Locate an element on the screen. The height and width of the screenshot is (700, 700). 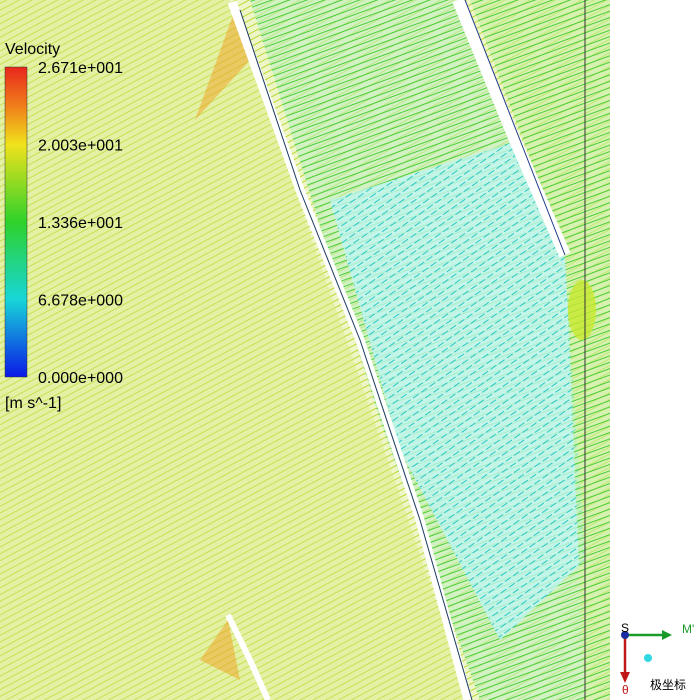
axis-triad: S M' θ 极坐标 is located at coordinates (657, 659).